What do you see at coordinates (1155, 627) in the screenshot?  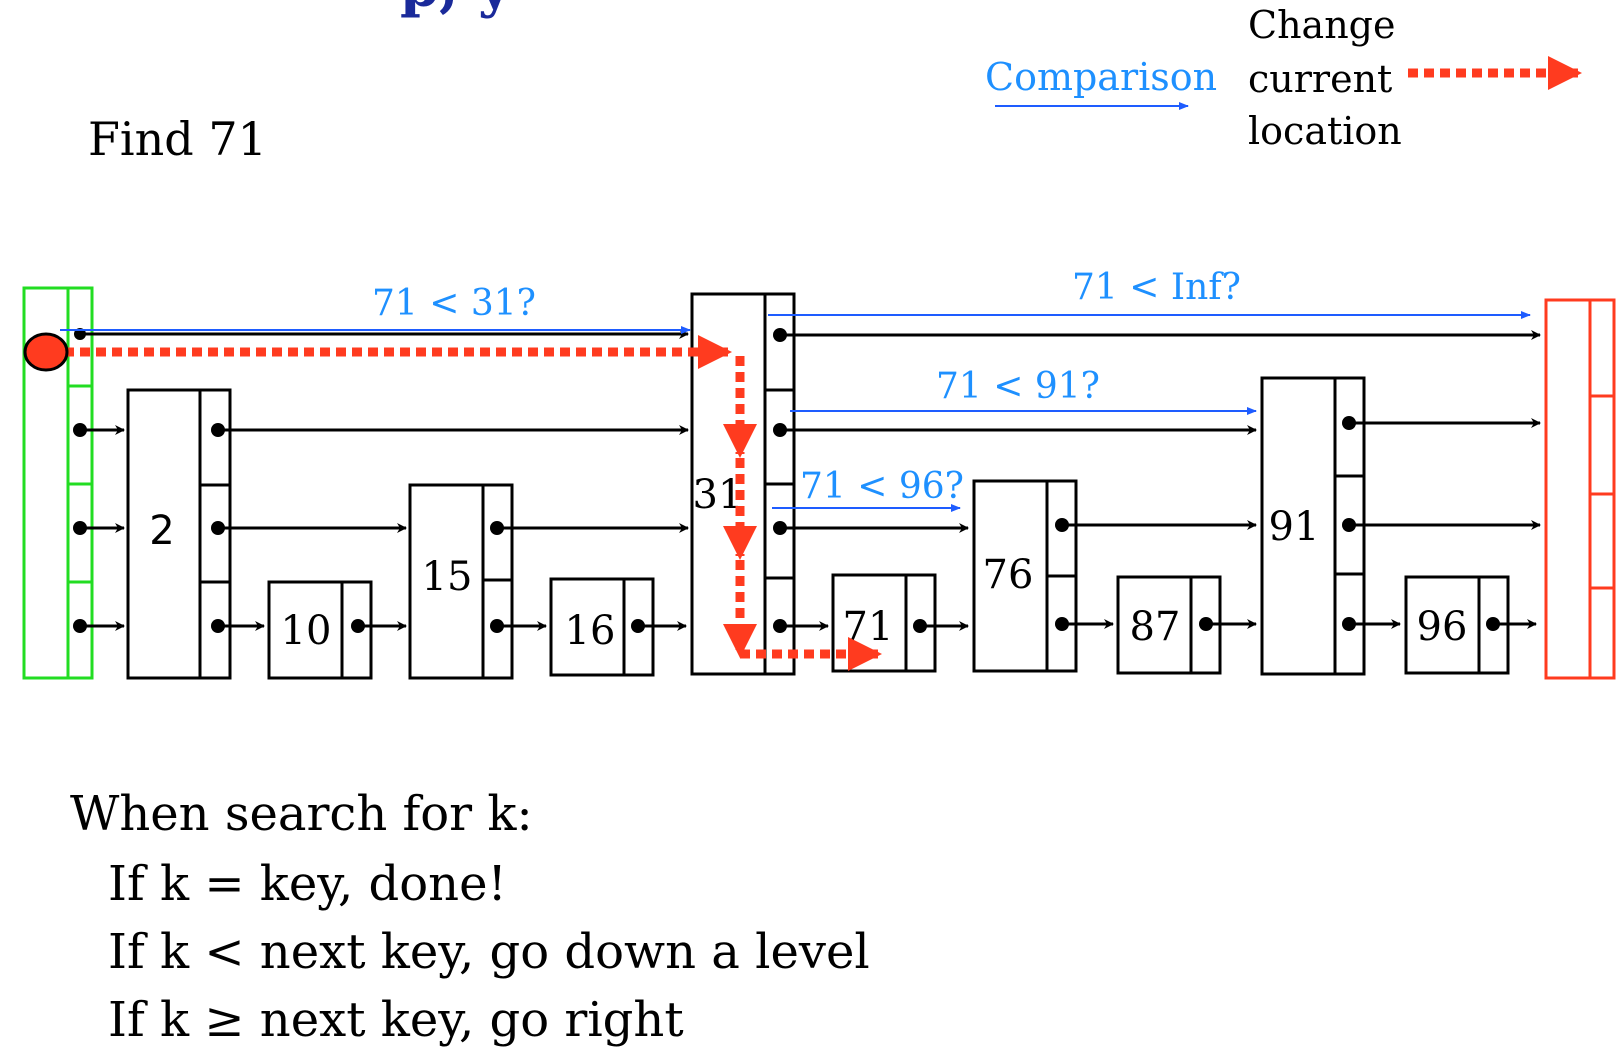 I see `node-87-key: 87` at bounding box center [1155, 627].